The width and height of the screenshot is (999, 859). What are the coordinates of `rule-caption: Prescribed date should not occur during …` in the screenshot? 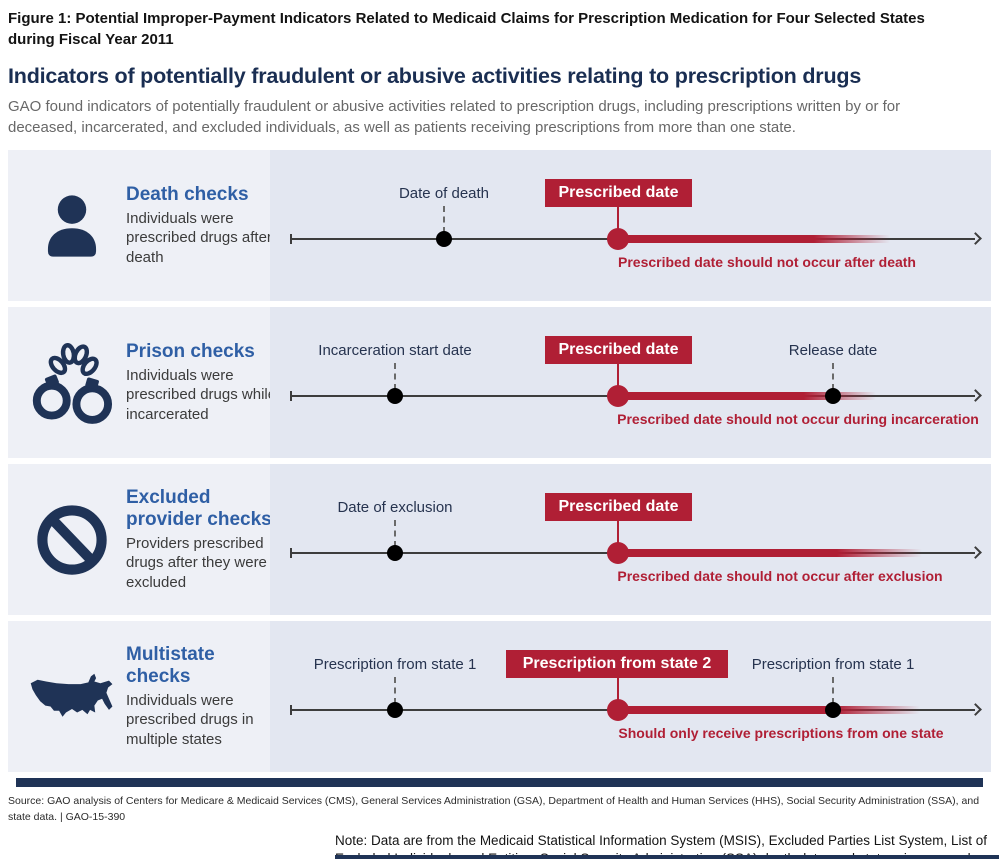 It's located at (798, 419).